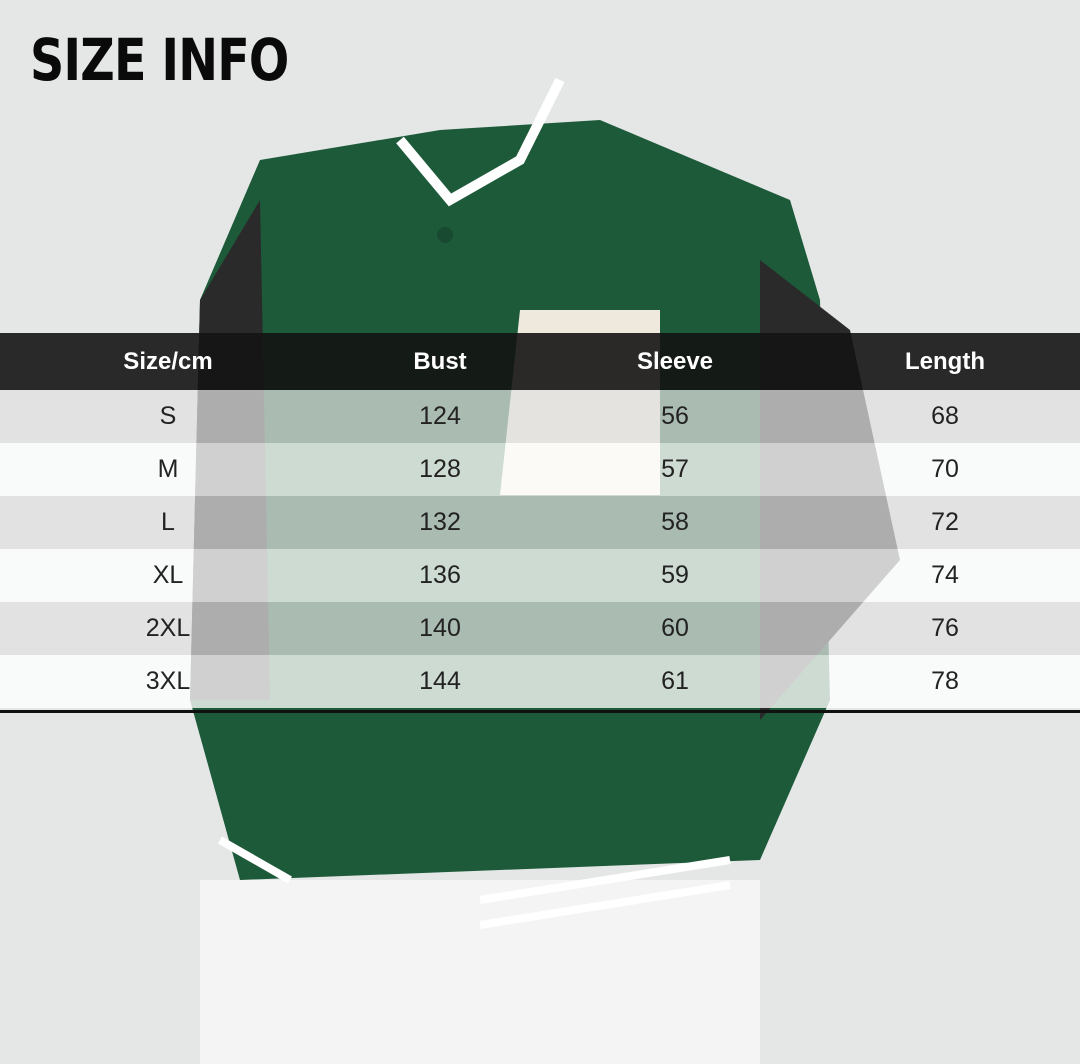 The image size is (1080, 1064). What do you see at coordinates (945, 361) in the screenshot?
I see `header-length: Length` at bounding box center [945, 361].